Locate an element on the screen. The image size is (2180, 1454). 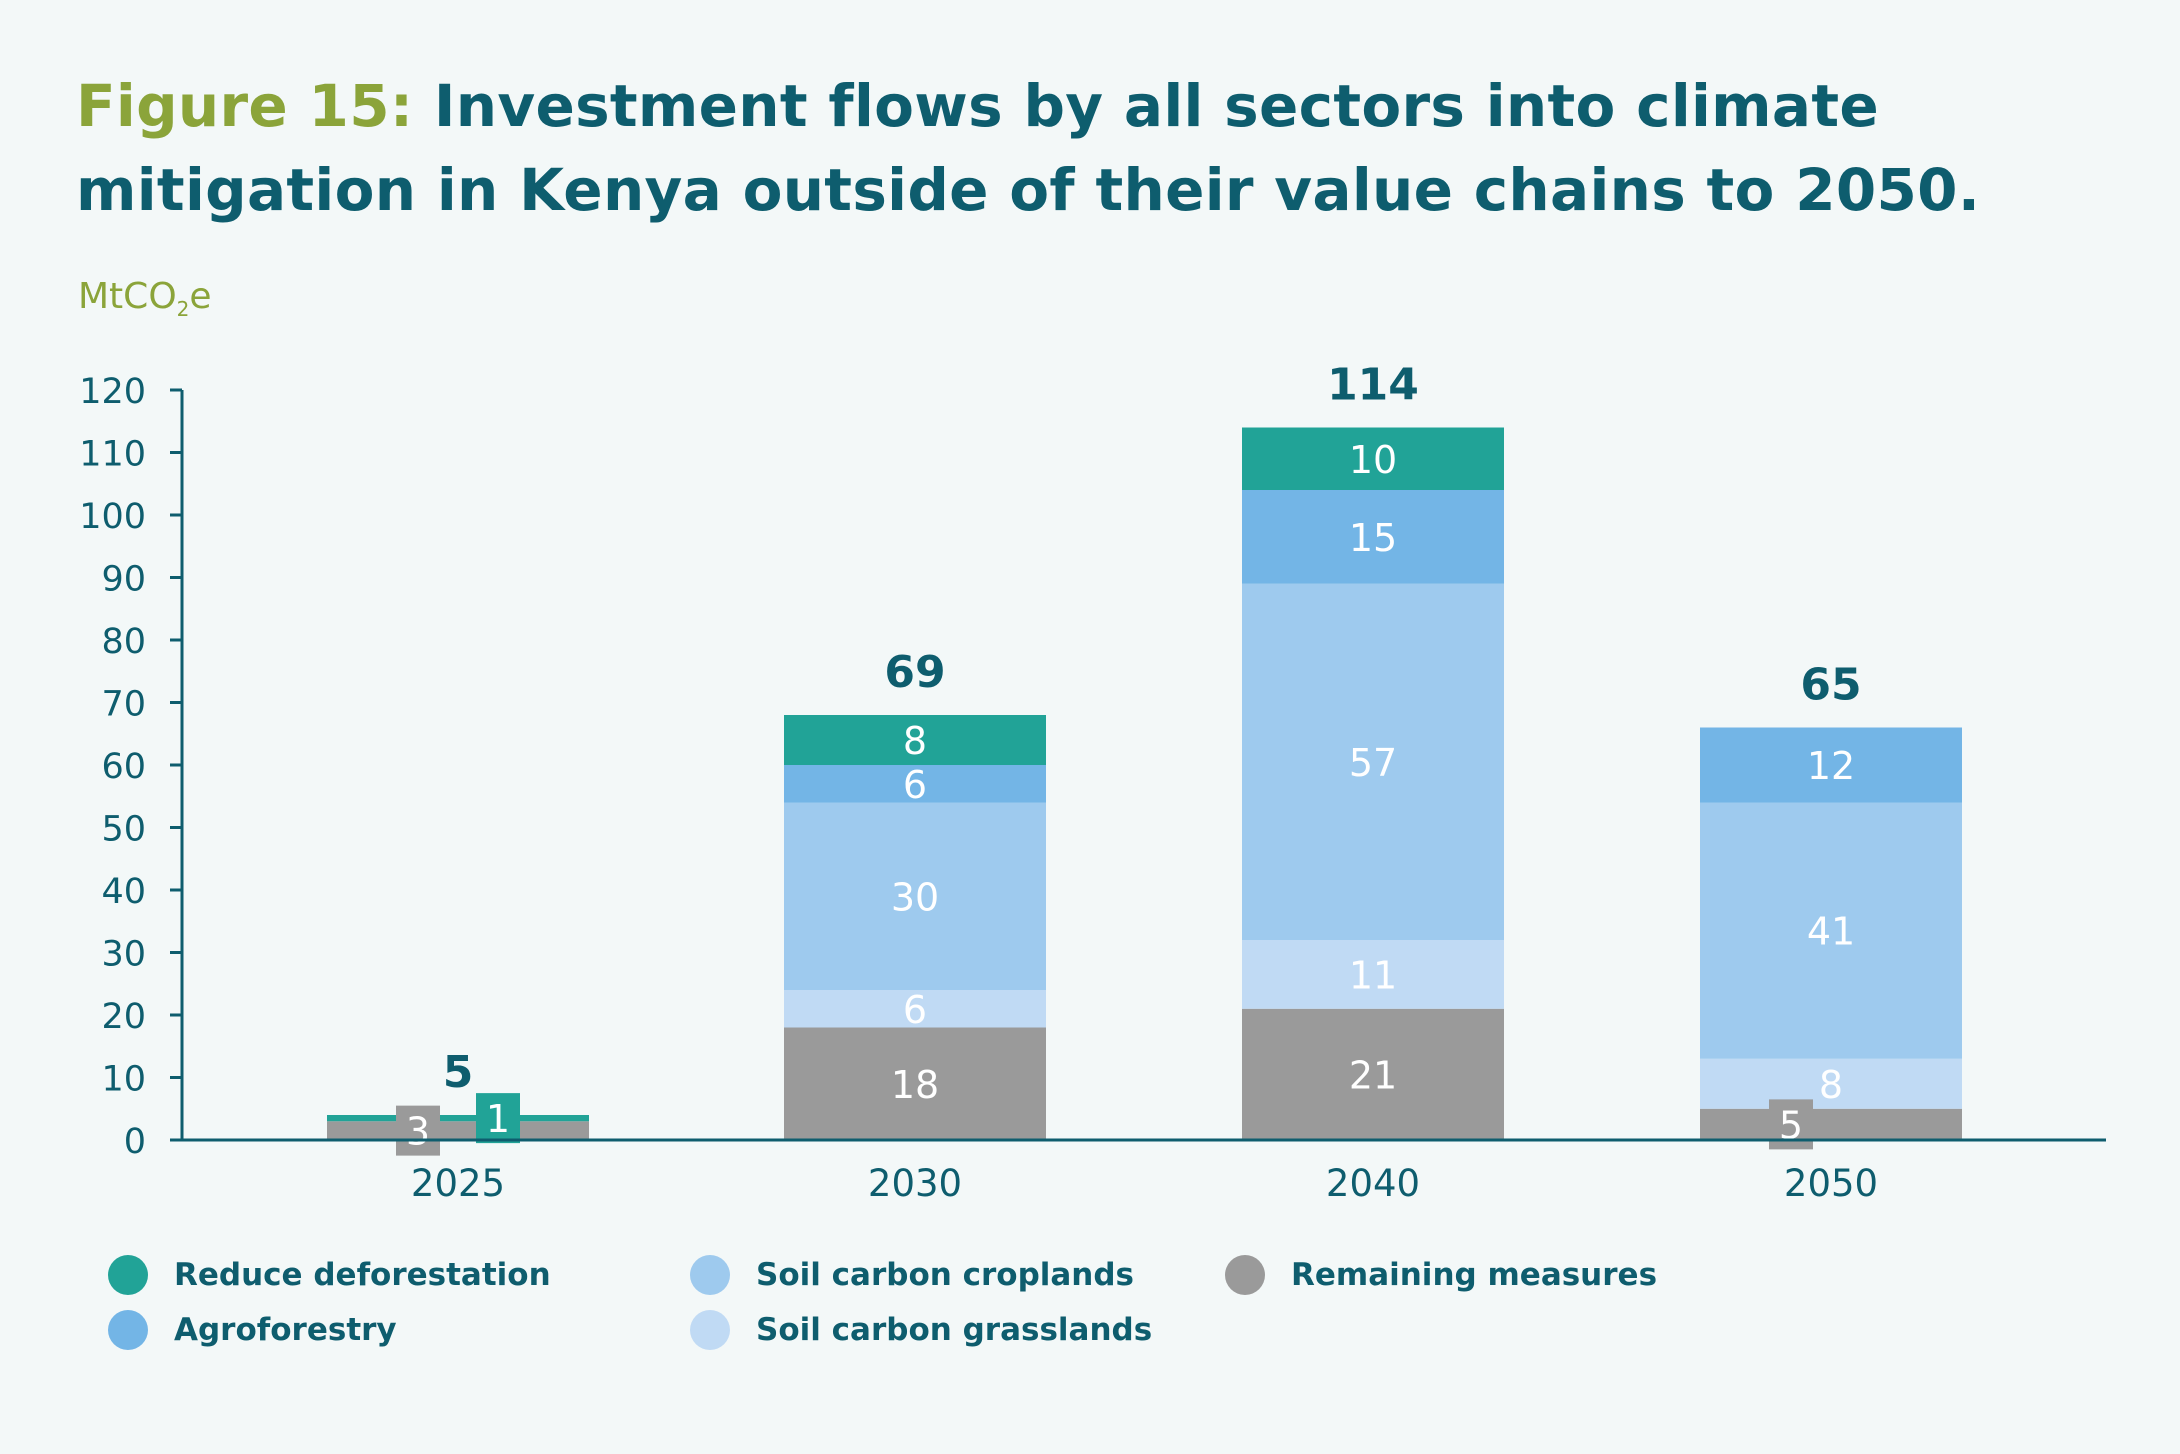
segment-value-label: 11 is located at coordinates (1373, 975).